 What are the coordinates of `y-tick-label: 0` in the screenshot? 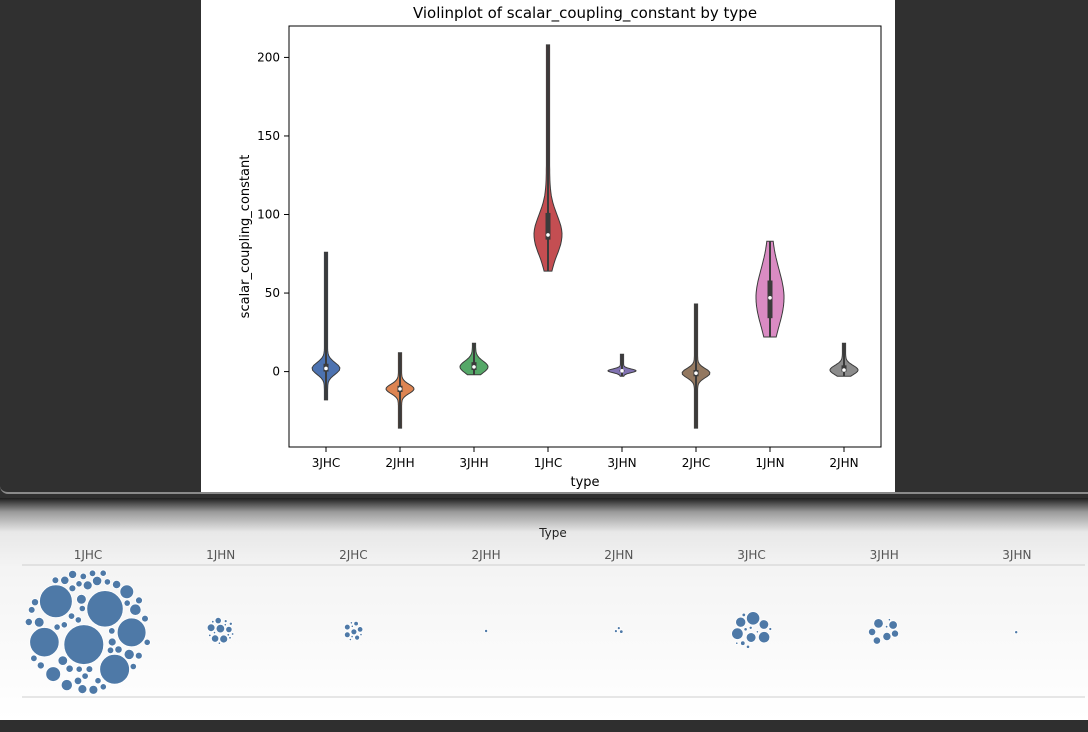 It's located at (276, 372).